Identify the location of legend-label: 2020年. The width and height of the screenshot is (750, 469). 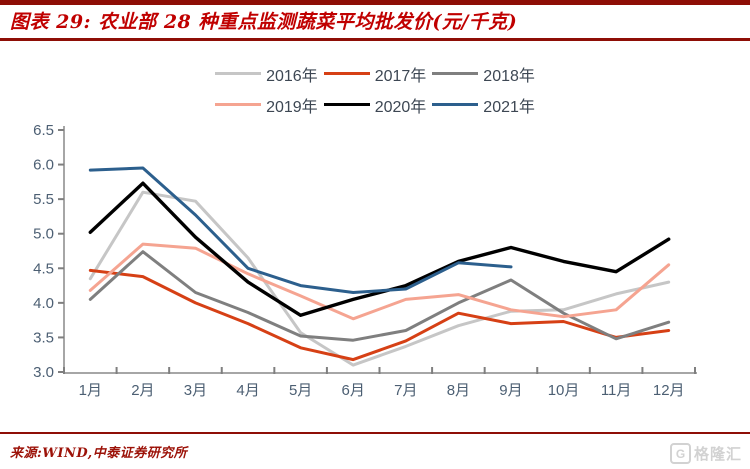
(400, 107).